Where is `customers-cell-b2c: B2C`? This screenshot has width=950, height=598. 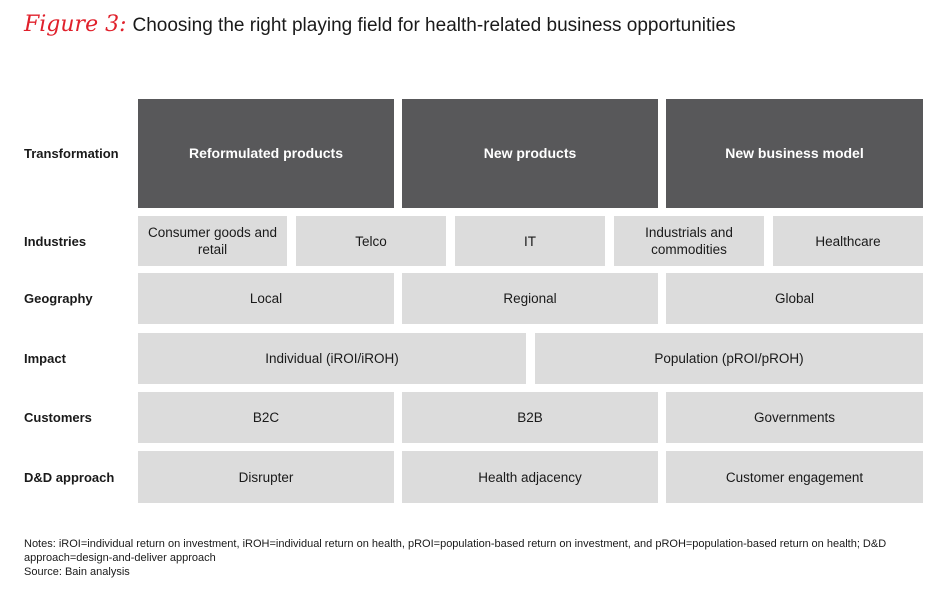
customers-cell-b2c: B2C is located at coordinates (266, 417).